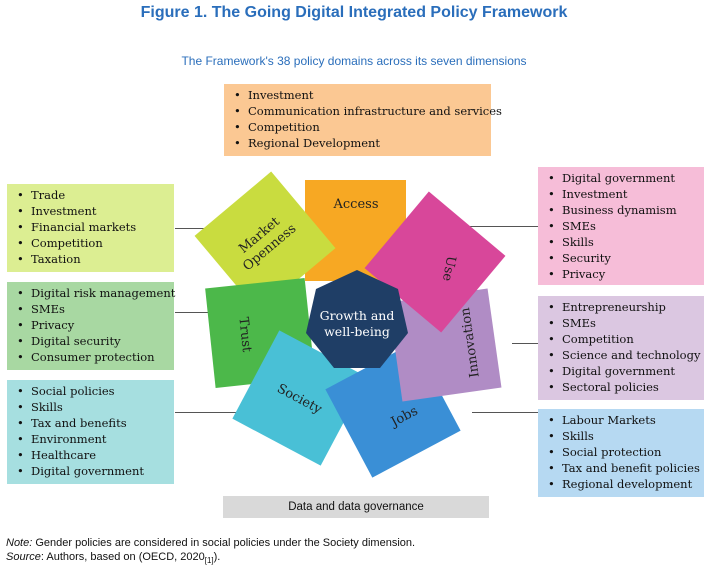 This screenshot has width=708, height=567. What do you see at coordinates (90, 259) in the screenshot?
I see `policy-item: Taxation` at bounding box center [90, 259].